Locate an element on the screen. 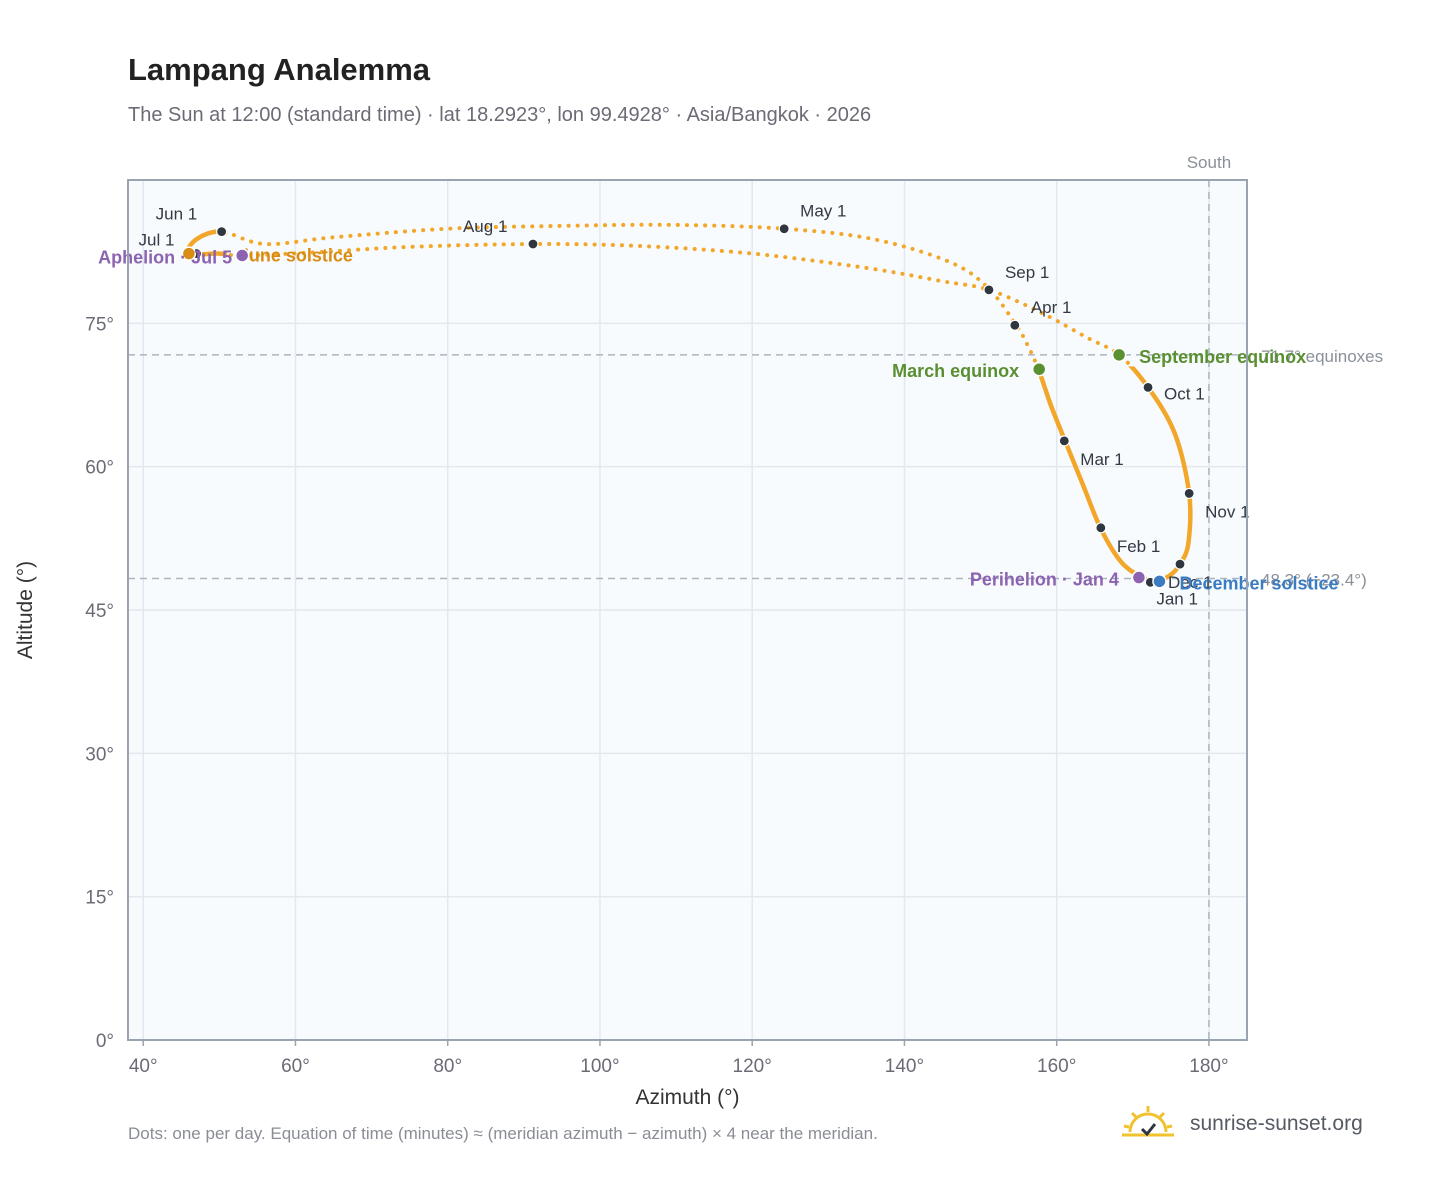 The image size is (1448, 1188). x-axis-title: Azimuth (°) is located at coordinates (687, 1097).